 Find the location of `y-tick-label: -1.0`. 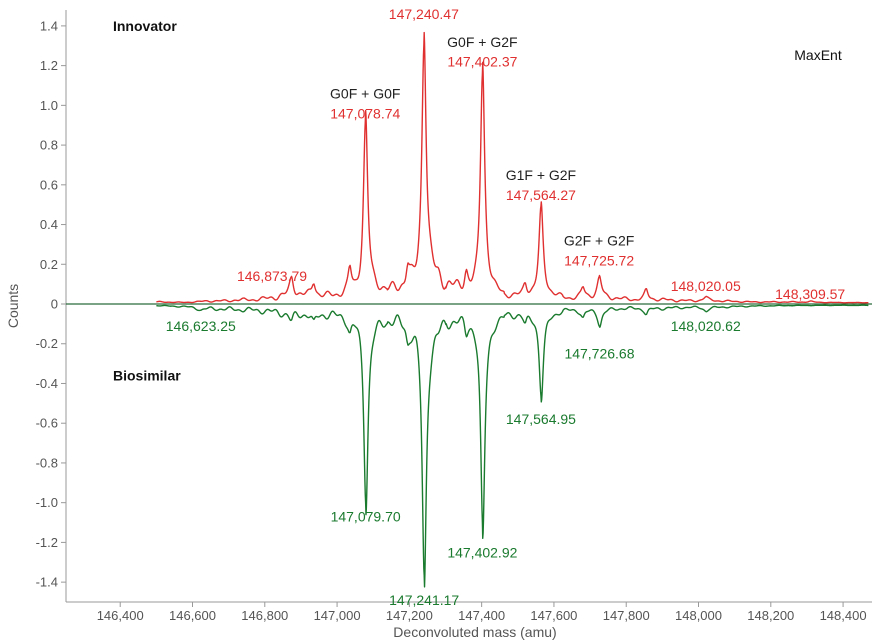

y-tick-label: -1.0 is located at coordinates (47, 502).